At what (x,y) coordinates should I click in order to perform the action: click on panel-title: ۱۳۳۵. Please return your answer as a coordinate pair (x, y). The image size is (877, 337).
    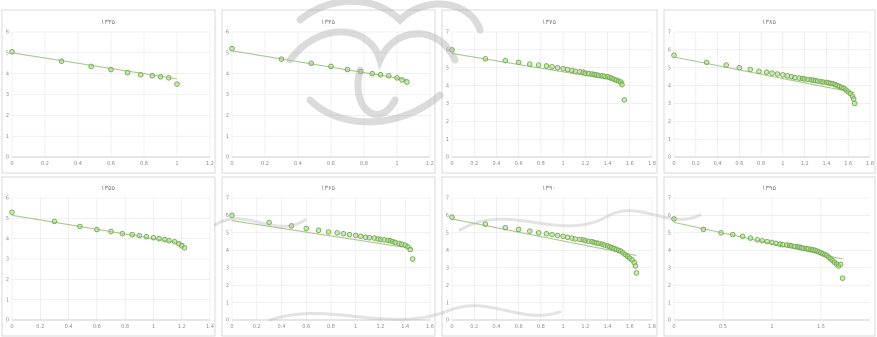
    Looking at the image, I should click on (108, 22).